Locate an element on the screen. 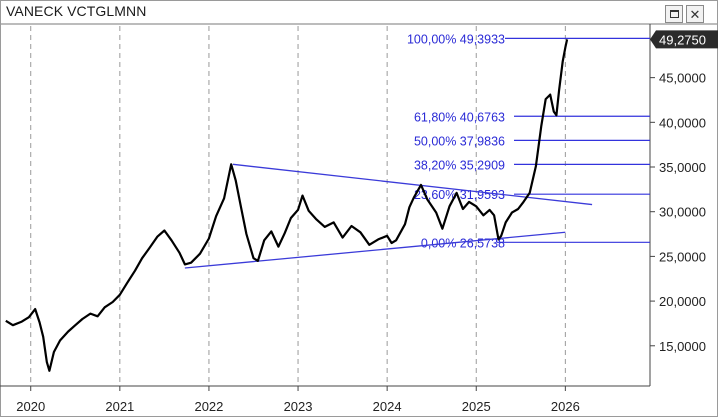 The image size is (718, 417). close-icon: ✕ is located at coordinates (695, 14).